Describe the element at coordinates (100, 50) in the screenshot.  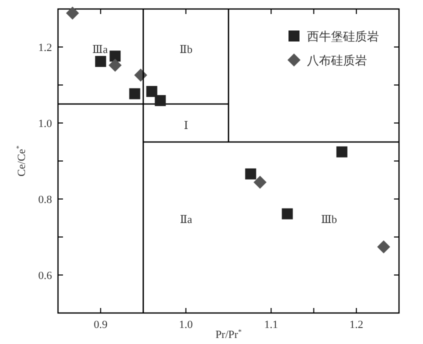
I see `annotation: Ⅲa` at that location.